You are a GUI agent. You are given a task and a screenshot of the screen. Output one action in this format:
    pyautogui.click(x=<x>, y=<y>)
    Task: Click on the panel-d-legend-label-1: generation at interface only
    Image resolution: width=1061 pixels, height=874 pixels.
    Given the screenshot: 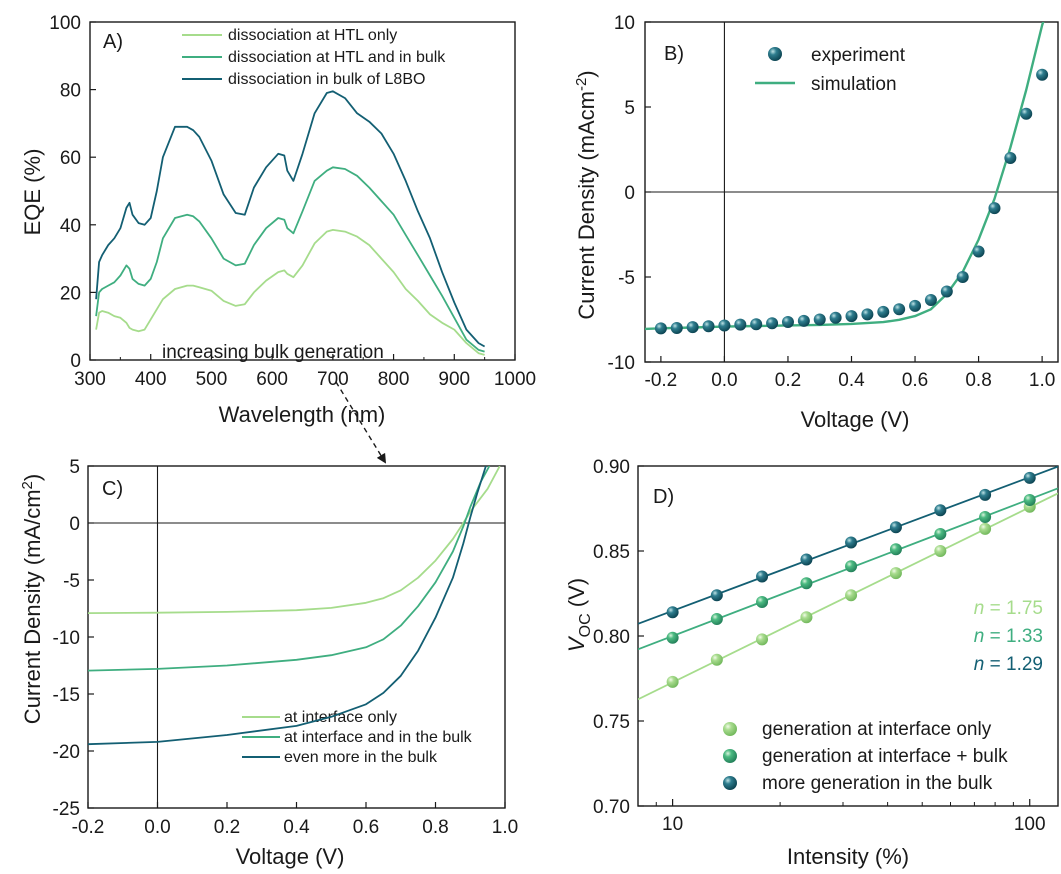 What is the action you would take?
    pyautogui.click(x=877, y=729)
    